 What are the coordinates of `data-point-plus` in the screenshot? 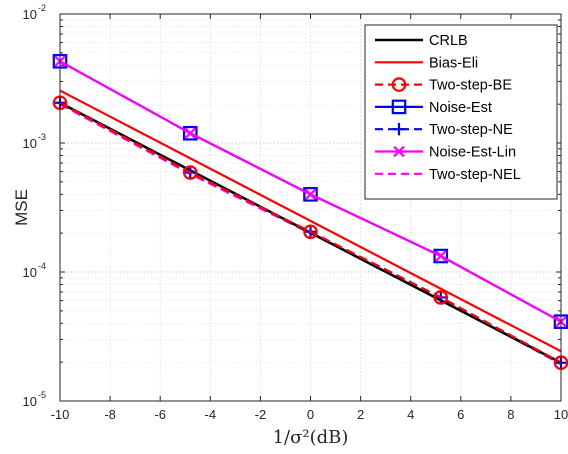 It's located at (399, 129).